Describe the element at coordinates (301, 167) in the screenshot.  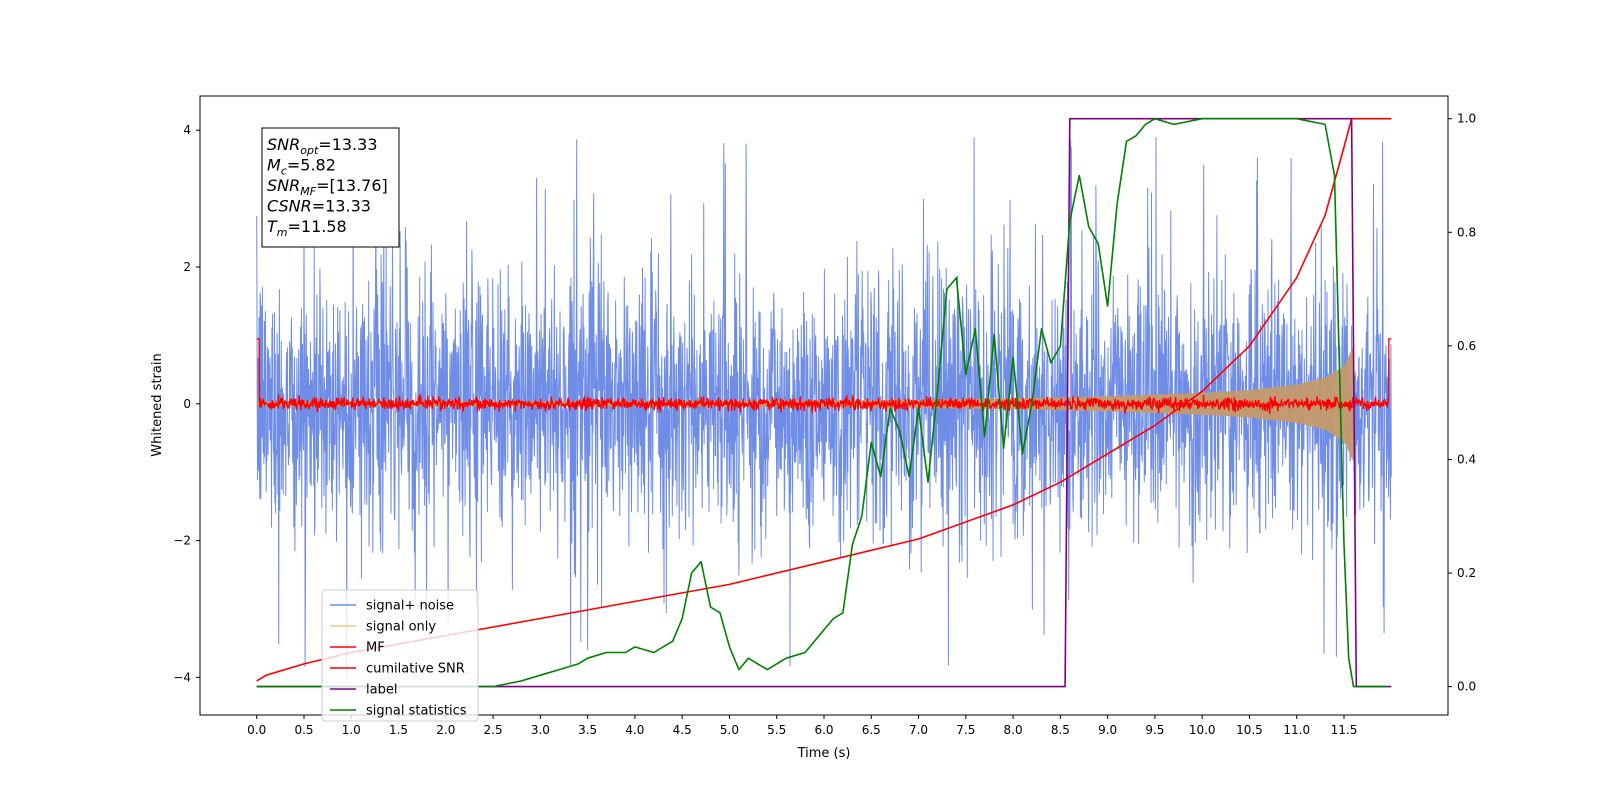
I see `annotation-line: Mc=5.82` at that location.